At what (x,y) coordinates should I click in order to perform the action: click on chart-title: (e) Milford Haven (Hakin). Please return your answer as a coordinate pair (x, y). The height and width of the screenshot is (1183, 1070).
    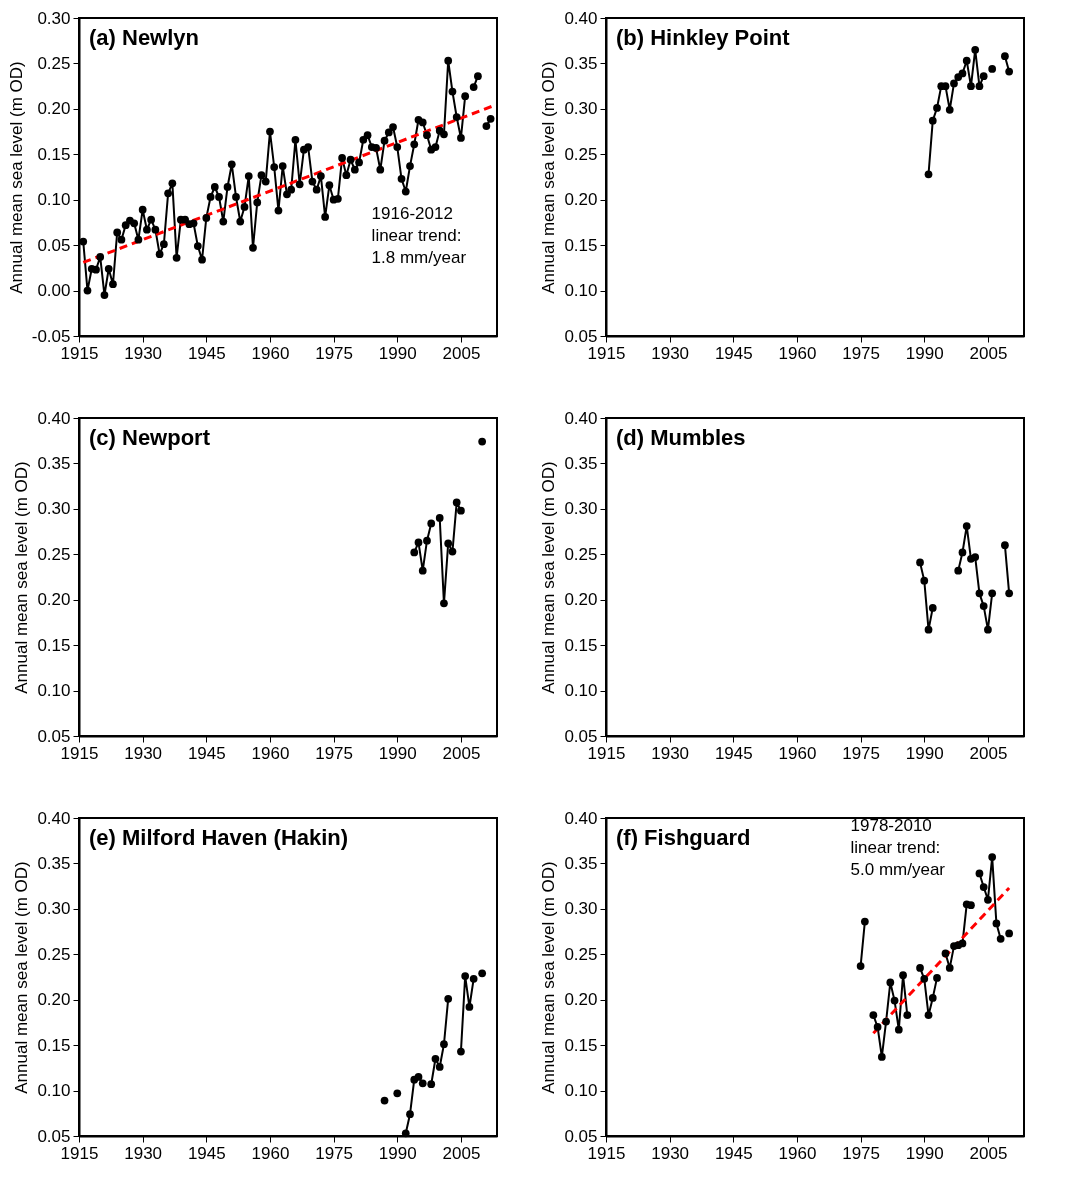
    Looking at the image, I should click on (219, 837).